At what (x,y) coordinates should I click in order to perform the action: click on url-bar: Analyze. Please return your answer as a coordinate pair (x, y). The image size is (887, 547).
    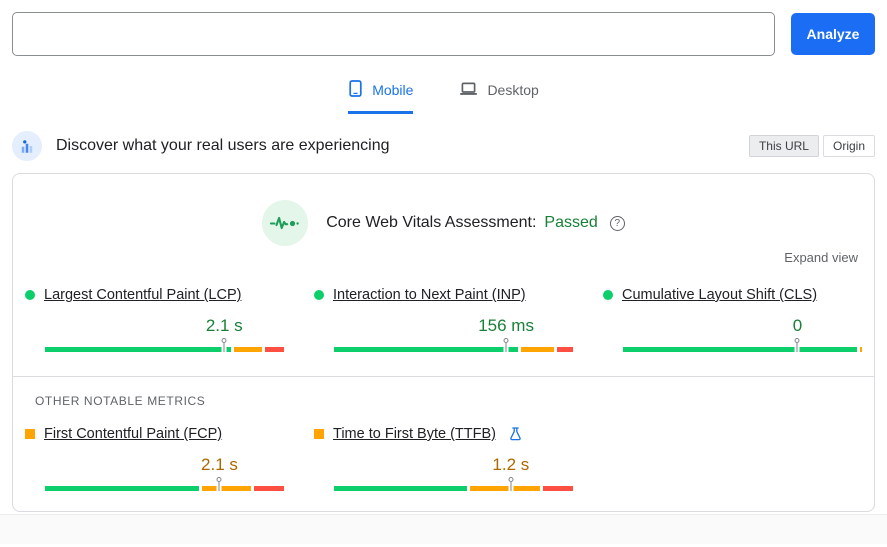
    Looking at the image, I should click on (443, 28).